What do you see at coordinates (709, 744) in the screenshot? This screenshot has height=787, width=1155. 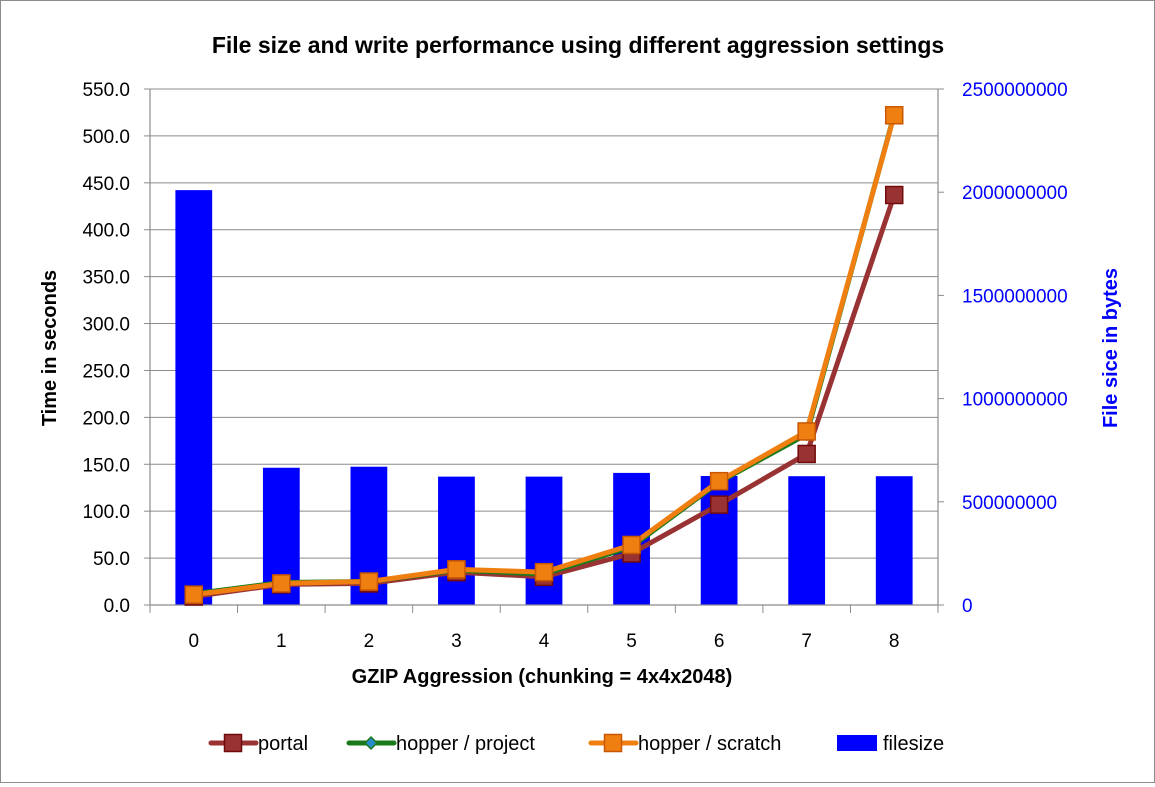 I see `legend-label-hopper-scratch: hopper / scratch` at bounding box center [709, 744].